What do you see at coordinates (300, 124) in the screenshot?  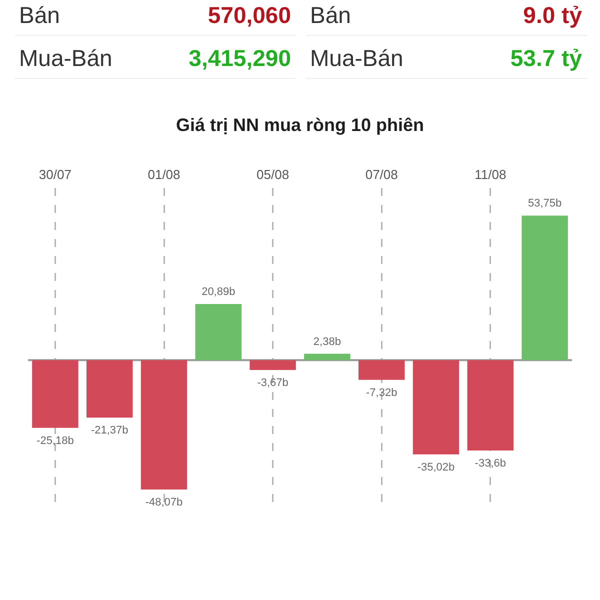 I see `chart-title: Giá trị NN mua ròng 10 phiên` at bounding box center [300, 124].